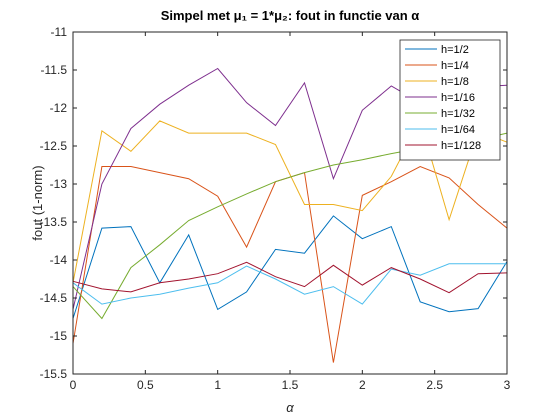  Describe the element at coordinates (54, 222) in the screenshot. I see `y-tick-label: -13.5` at that location.